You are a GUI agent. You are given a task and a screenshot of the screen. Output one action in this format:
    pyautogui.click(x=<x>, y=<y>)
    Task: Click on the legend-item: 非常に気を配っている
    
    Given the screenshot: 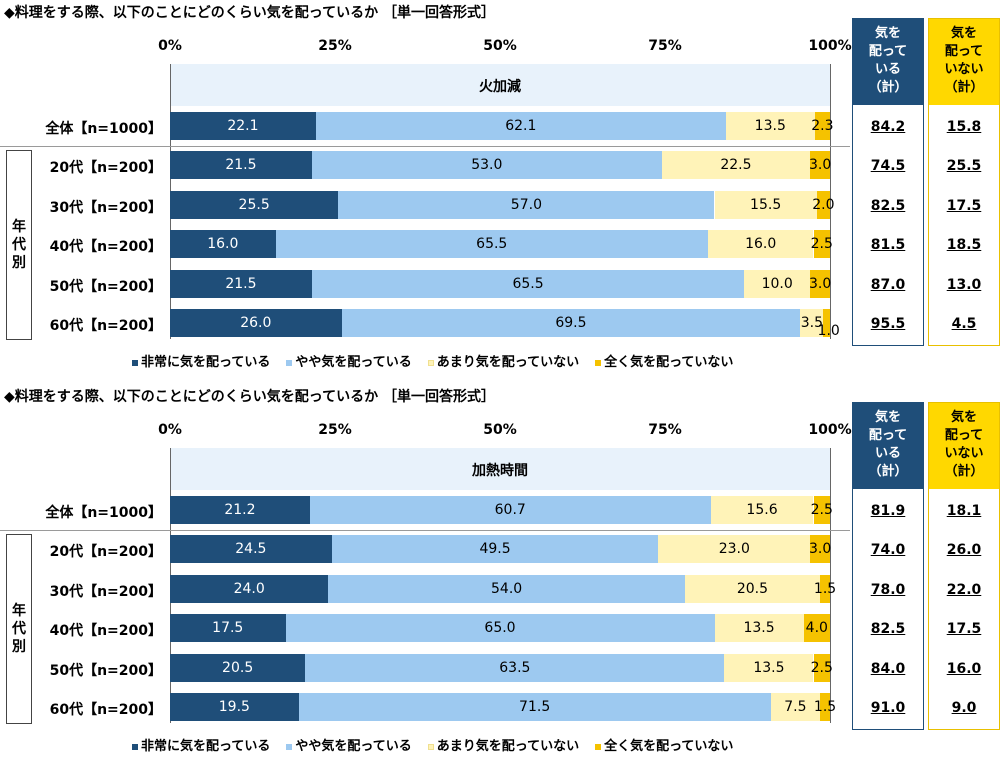 What is the action you would take?
    pyautogui.click(x=201, y=360)
    